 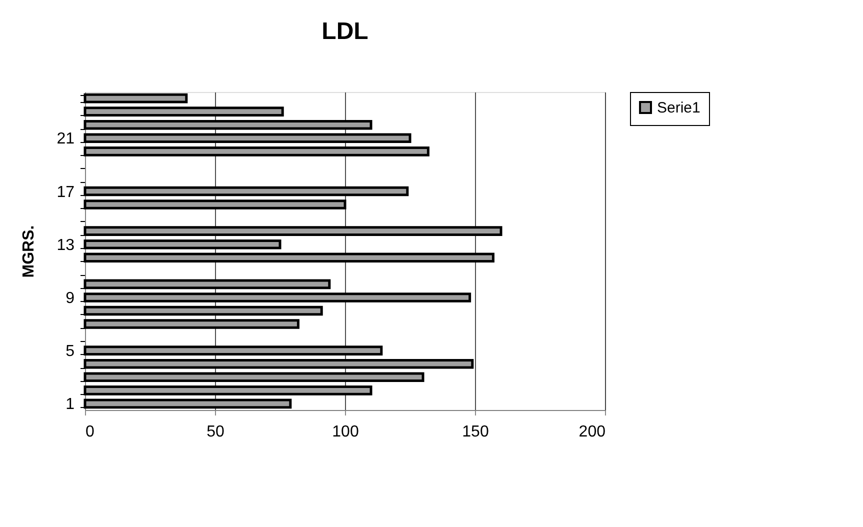 I want to click on x-tick-label: 150, so click(x=475, y=432).